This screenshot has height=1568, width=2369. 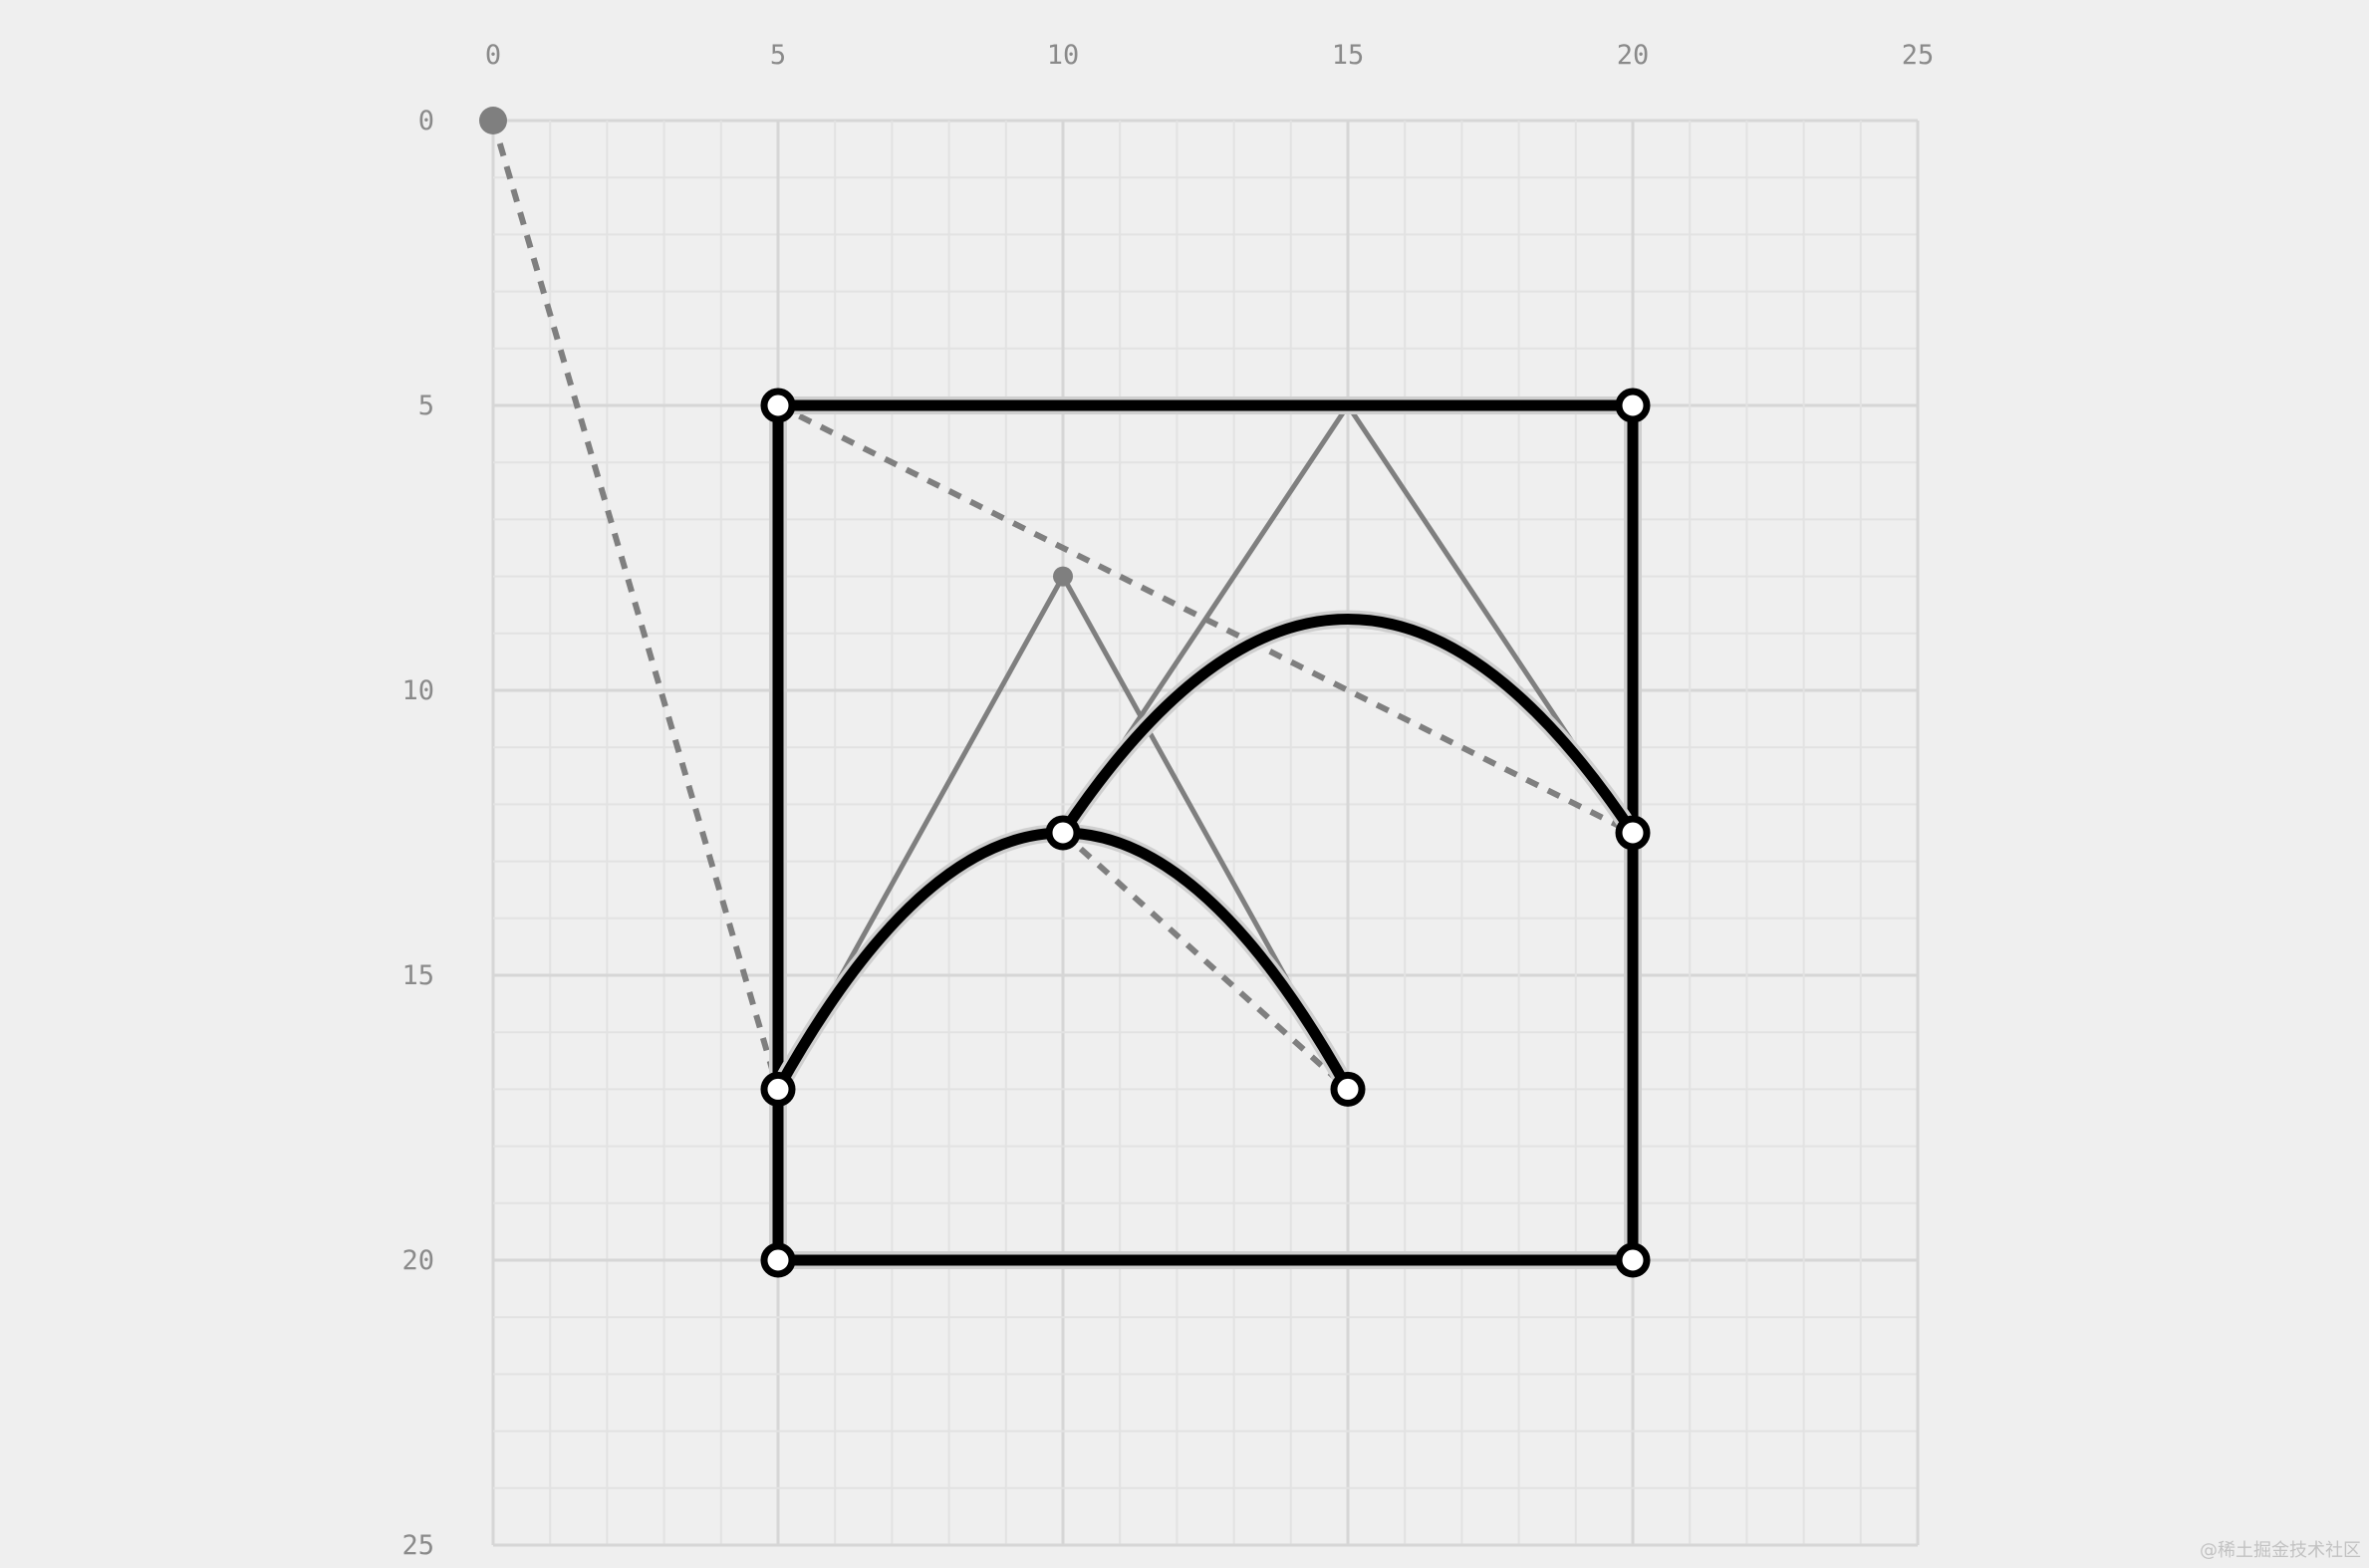 I want to click on x-tick-label: 5, so click(x=778, y=55).